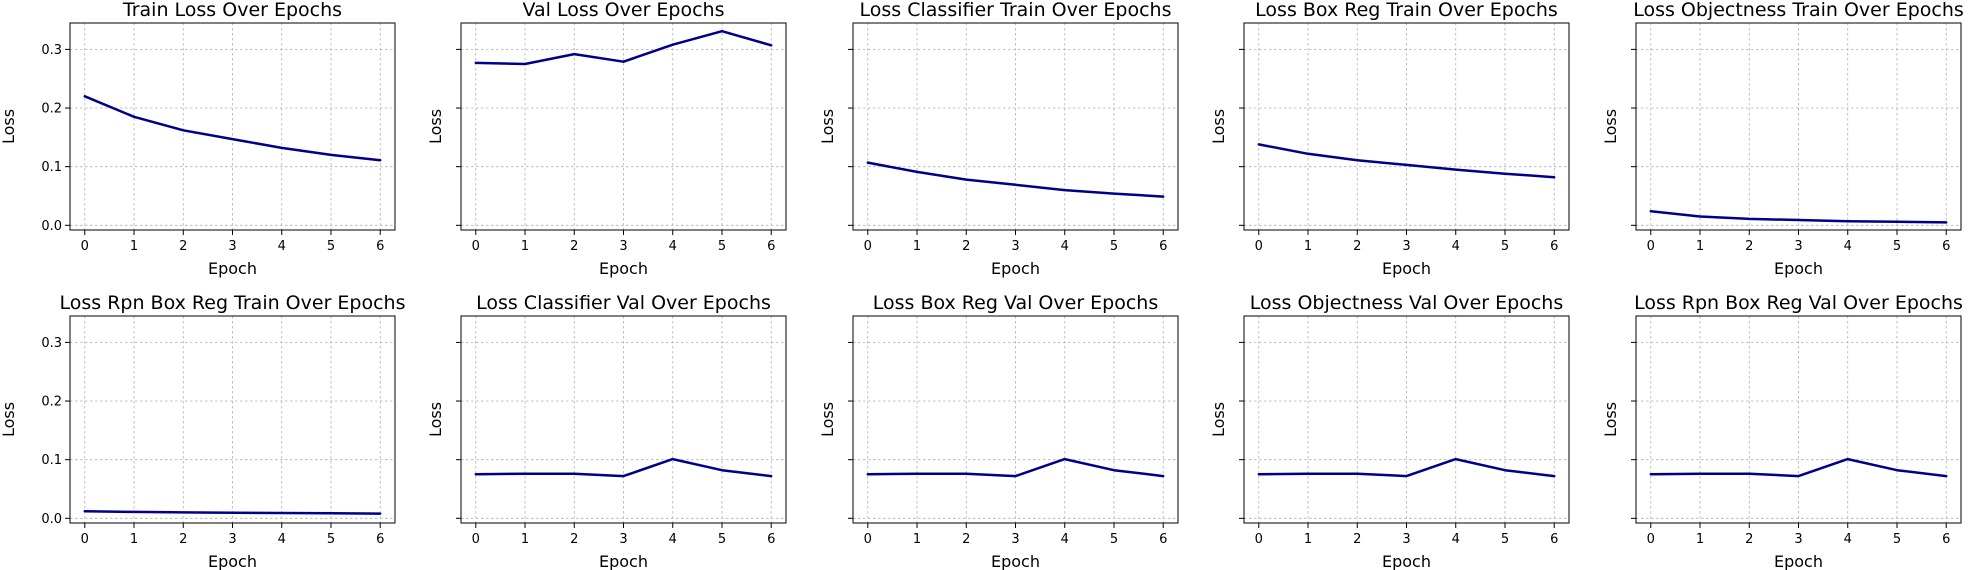  I want to click on chart-title: Loss Rpn Box Reg Train Over Epochs, so click(233, 303).